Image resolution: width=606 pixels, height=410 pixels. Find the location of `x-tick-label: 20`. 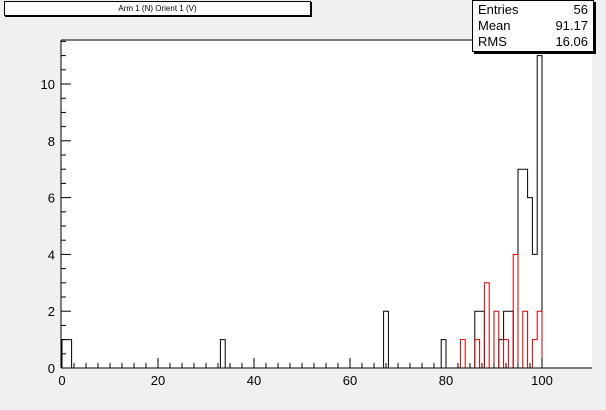

x-tick-label: 20 is located at coordinates (158, 380).